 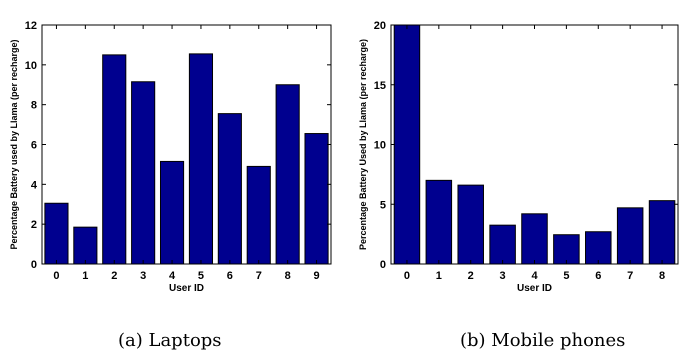 What do you see at coordinates (34, 185) in the screenshot?
I see `y-tick-label: 4` at bounding box center [34, 185].